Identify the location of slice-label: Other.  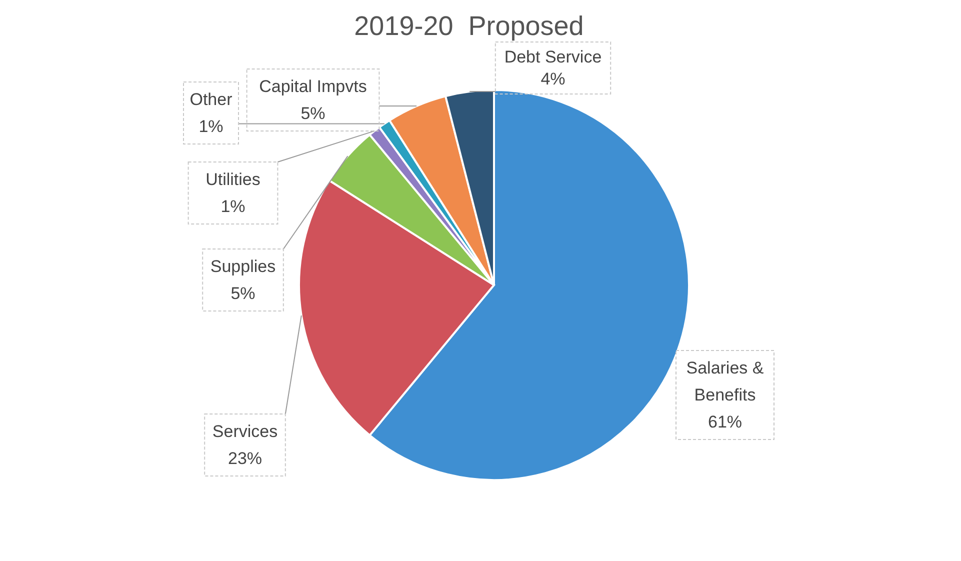
(211, 99).